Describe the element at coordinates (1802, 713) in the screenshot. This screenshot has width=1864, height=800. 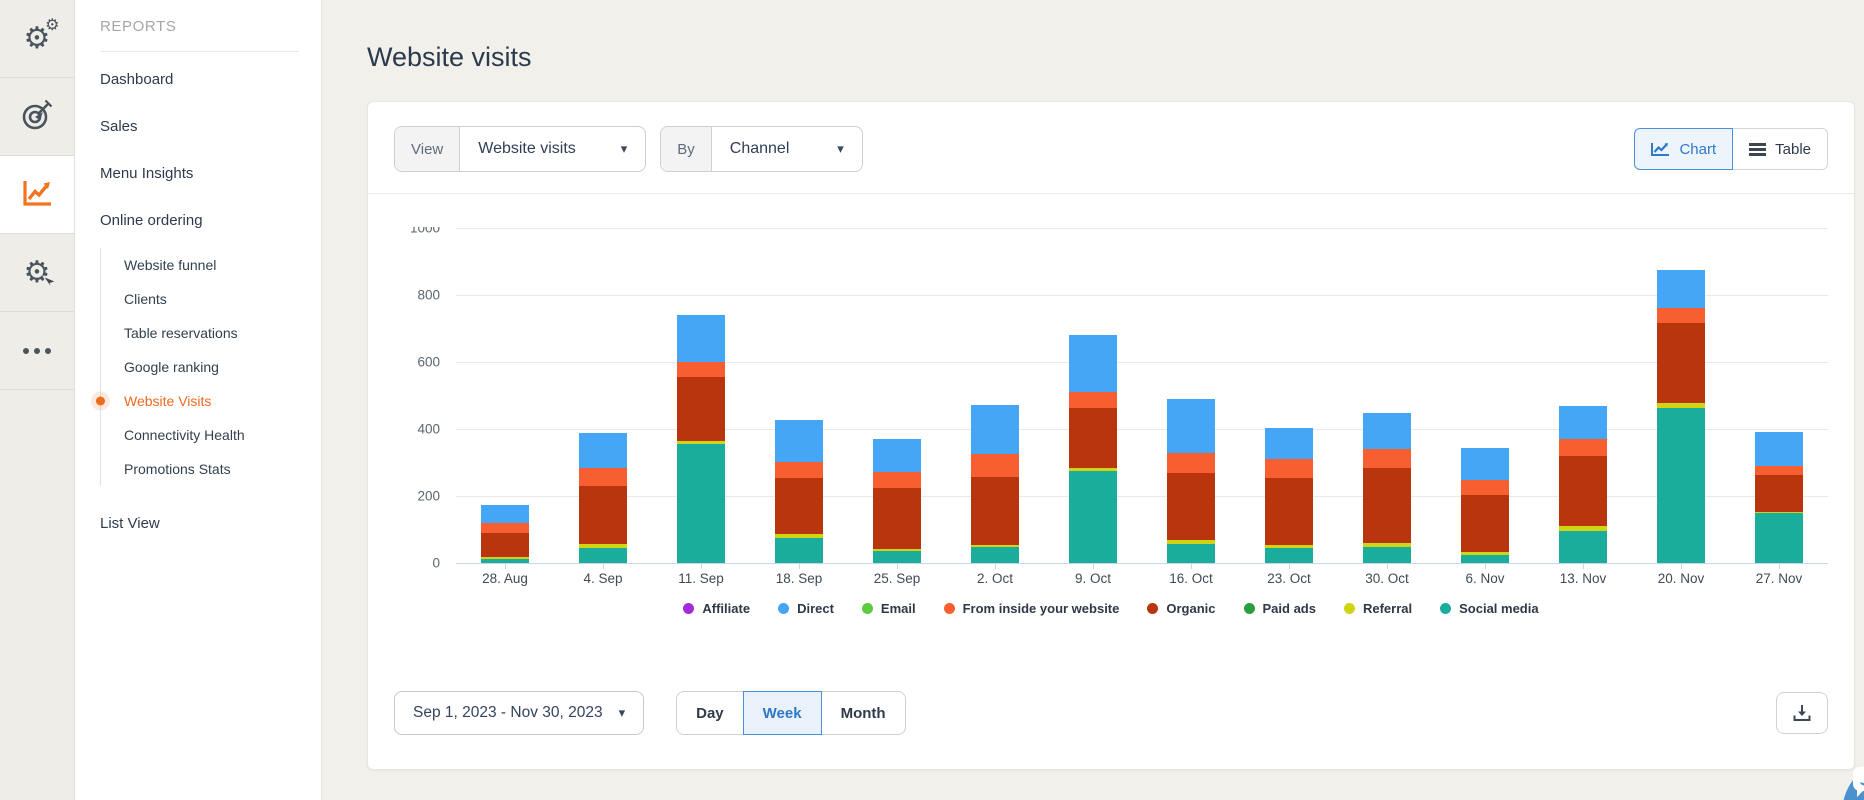
I see `download-button` at that location.